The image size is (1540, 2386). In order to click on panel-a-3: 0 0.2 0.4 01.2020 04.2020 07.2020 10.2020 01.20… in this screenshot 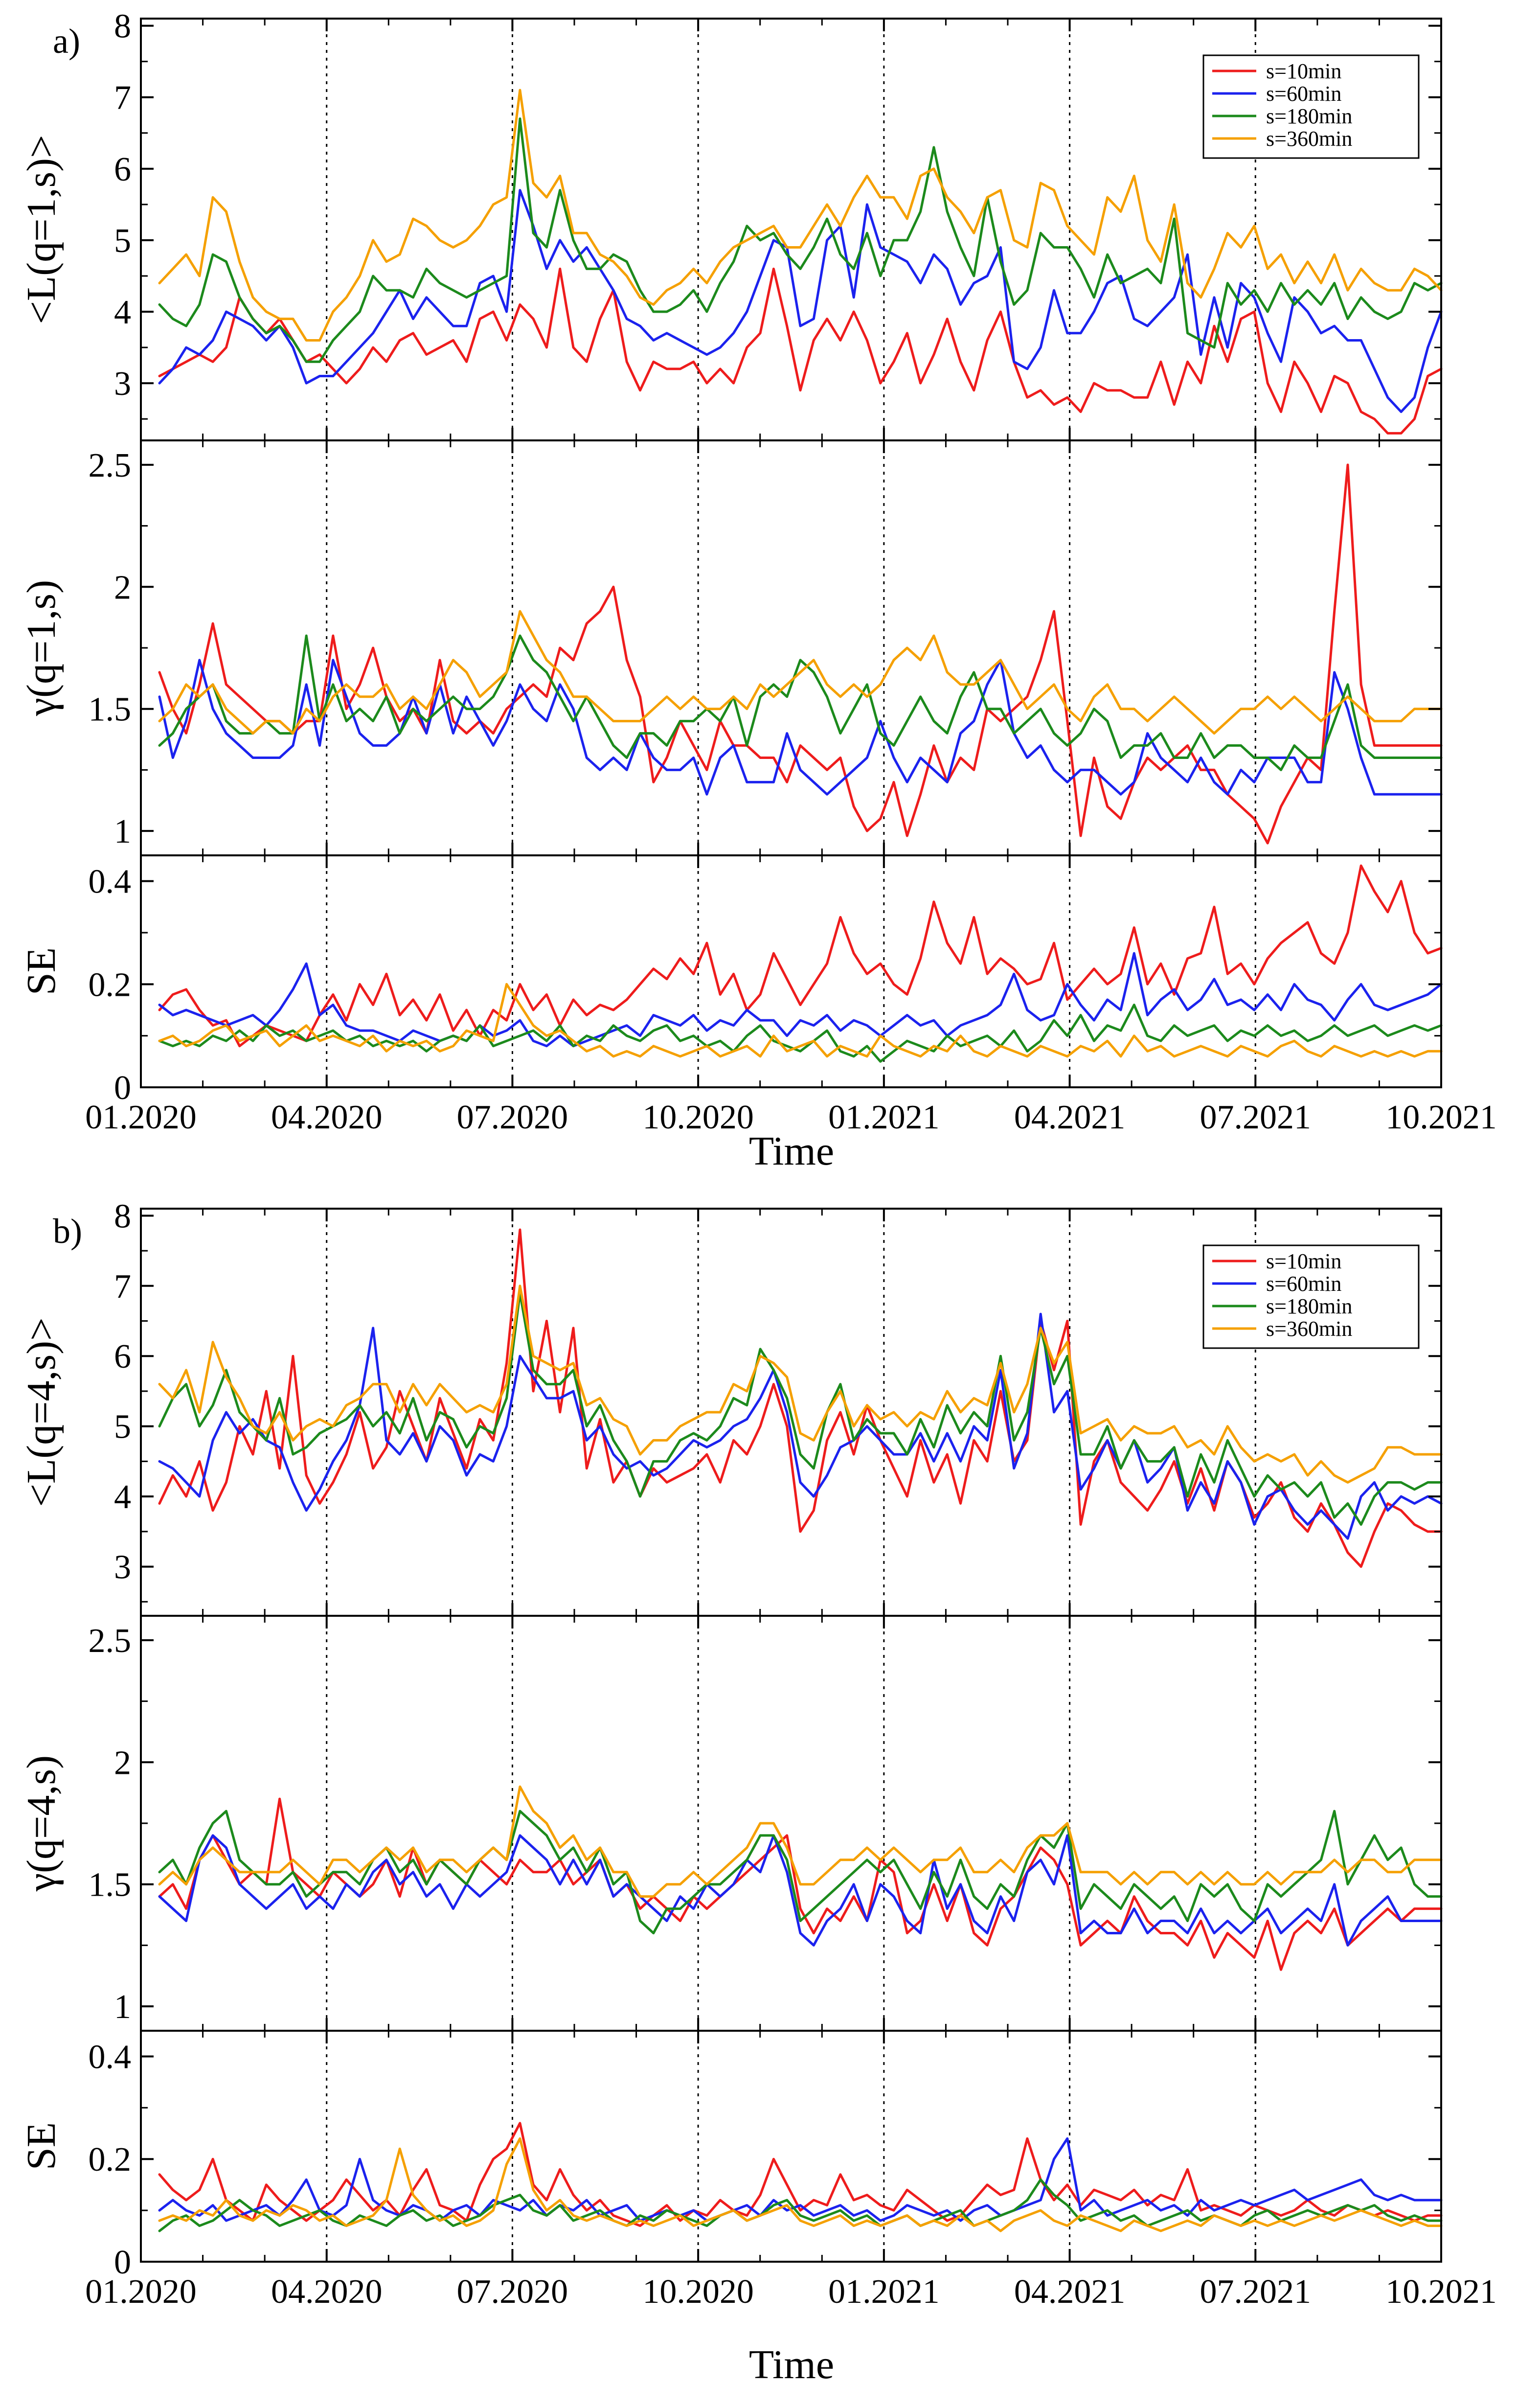, I will do `click(758, 995)`.